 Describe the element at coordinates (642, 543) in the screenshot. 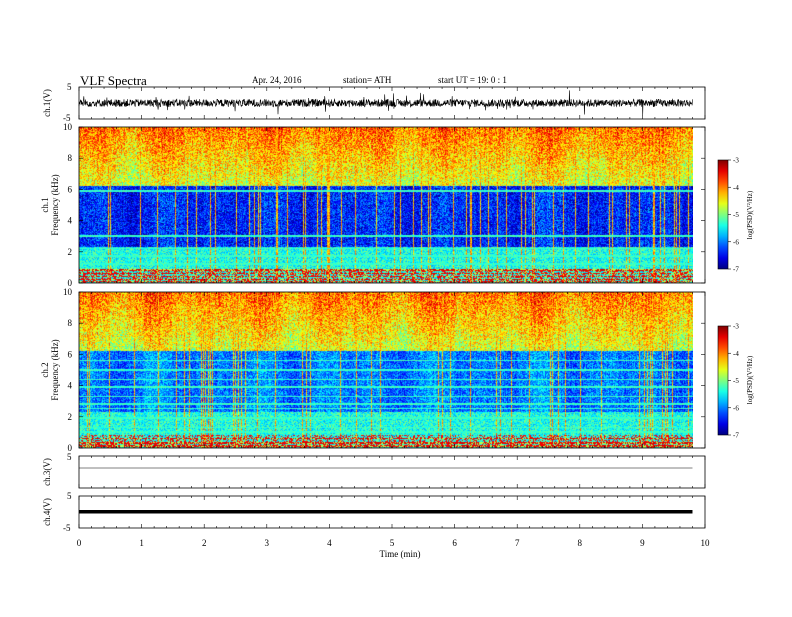

I see `x-ticklabel: 9` at that location.